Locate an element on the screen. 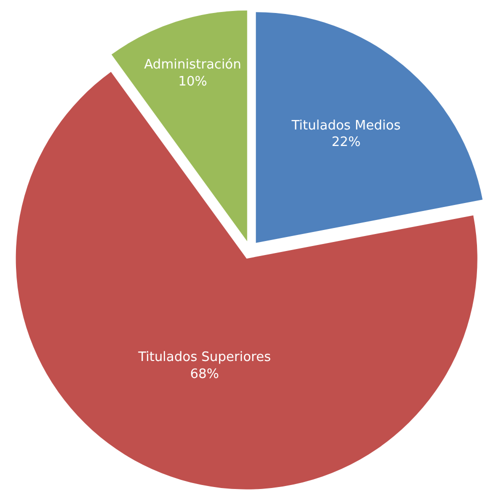  data-label: 10% is located at coordinates (193, 82).